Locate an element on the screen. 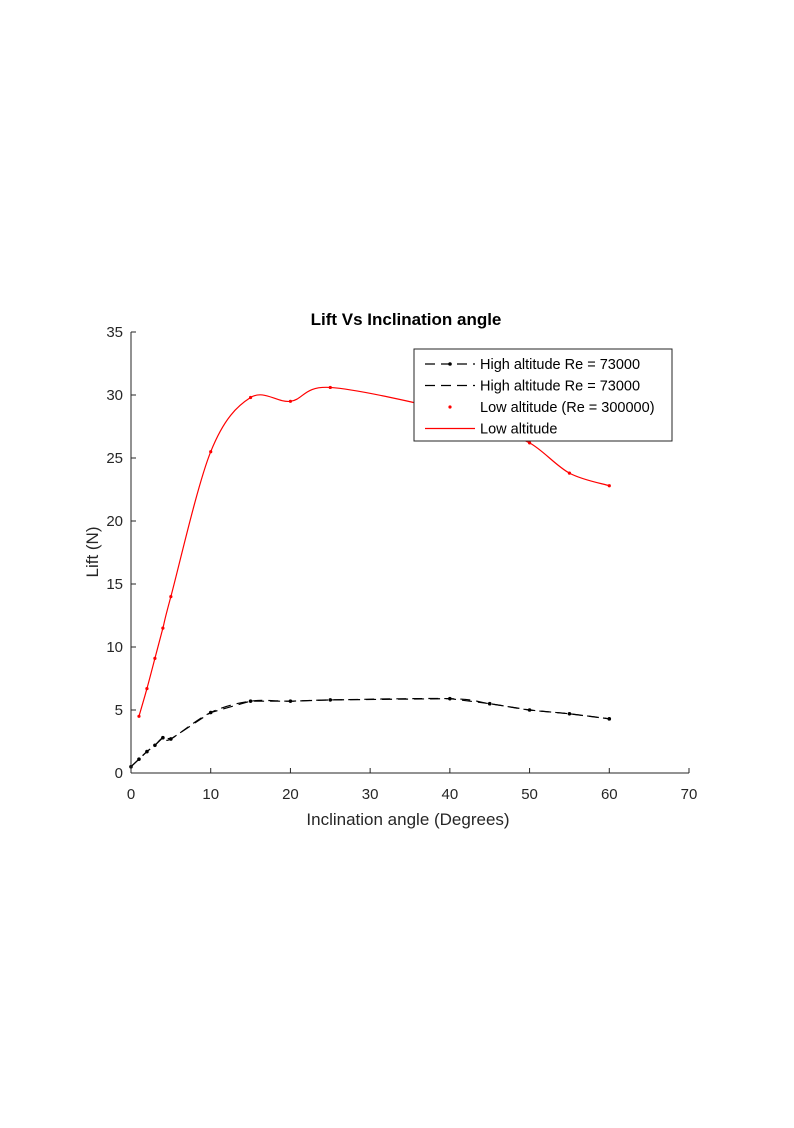 Image resolution: width=794 pixels, height=1128 pixels. x-tick-label: 0 is located at coordinates (131, 794).